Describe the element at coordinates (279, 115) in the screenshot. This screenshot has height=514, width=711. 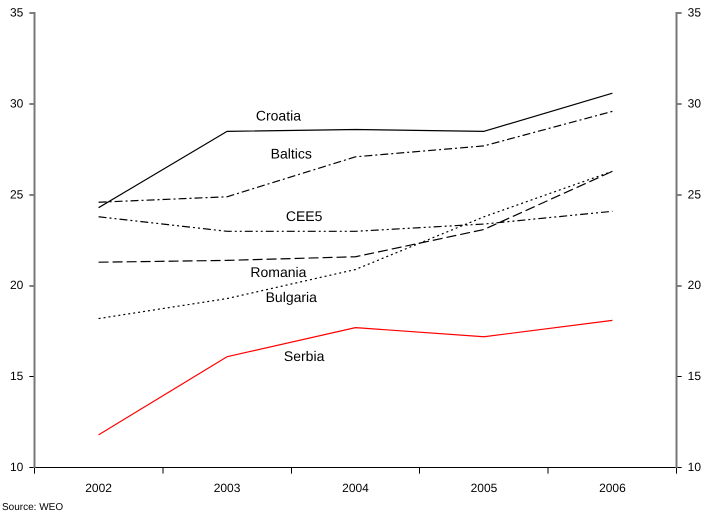
I see `series-label: Croatia` at that location.